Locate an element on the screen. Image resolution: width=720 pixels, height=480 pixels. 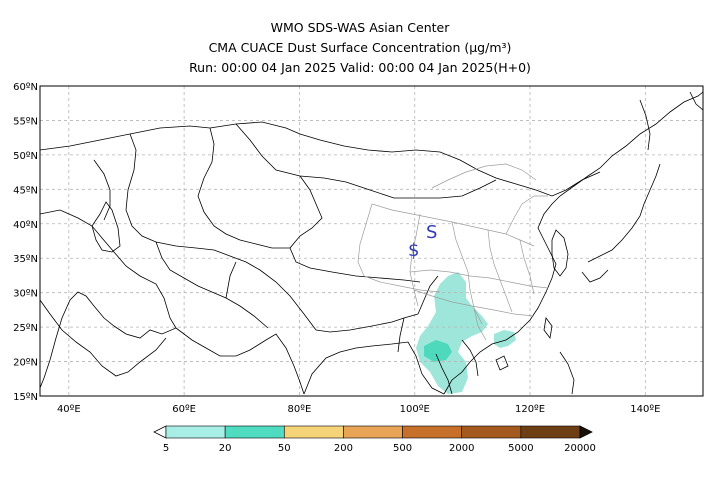
dust-area-dense is located at coordinates (438, 351).